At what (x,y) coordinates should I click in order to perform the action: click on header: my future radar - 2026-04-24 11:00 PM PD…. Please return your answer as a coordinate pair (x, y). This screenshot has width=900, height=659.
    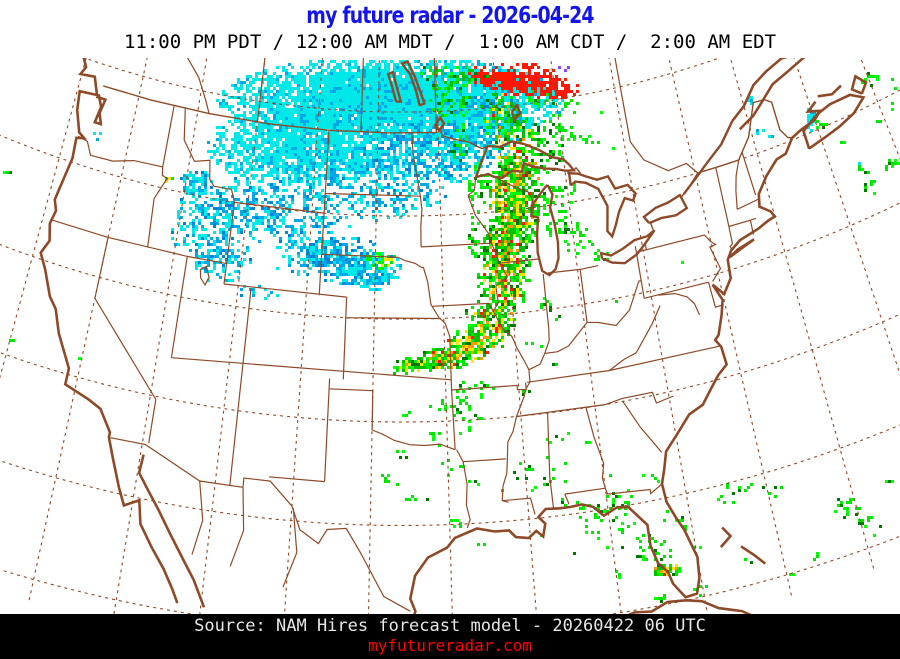
    Looking at the image, I should click on (450, 26).